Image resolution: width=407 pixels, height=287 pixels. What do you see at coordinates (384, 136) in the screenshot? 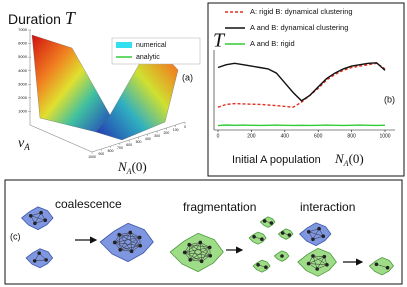
I see `x-tick-label: 1000` at bounding box center [384, 136].